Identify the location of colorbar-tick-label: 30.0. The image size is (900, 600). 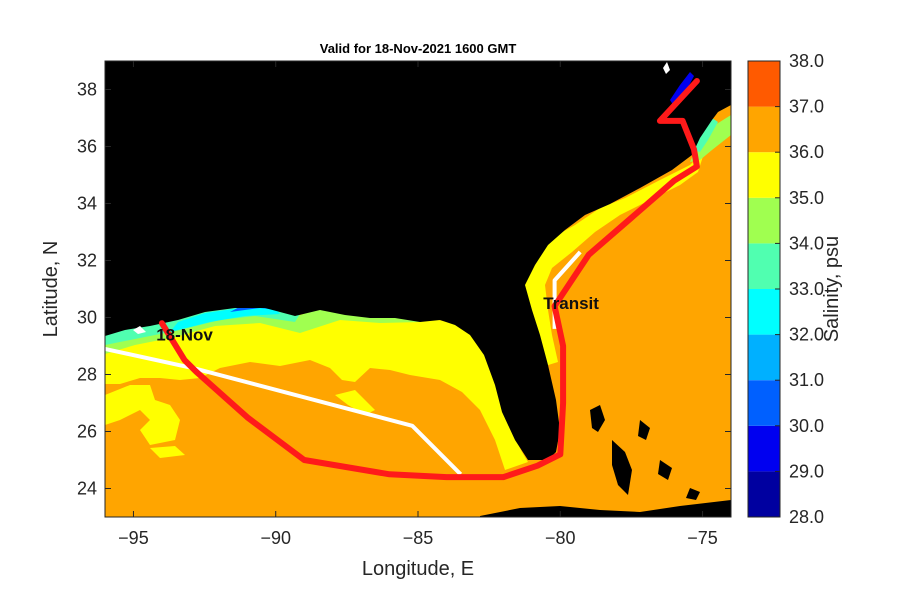
(806, 426).